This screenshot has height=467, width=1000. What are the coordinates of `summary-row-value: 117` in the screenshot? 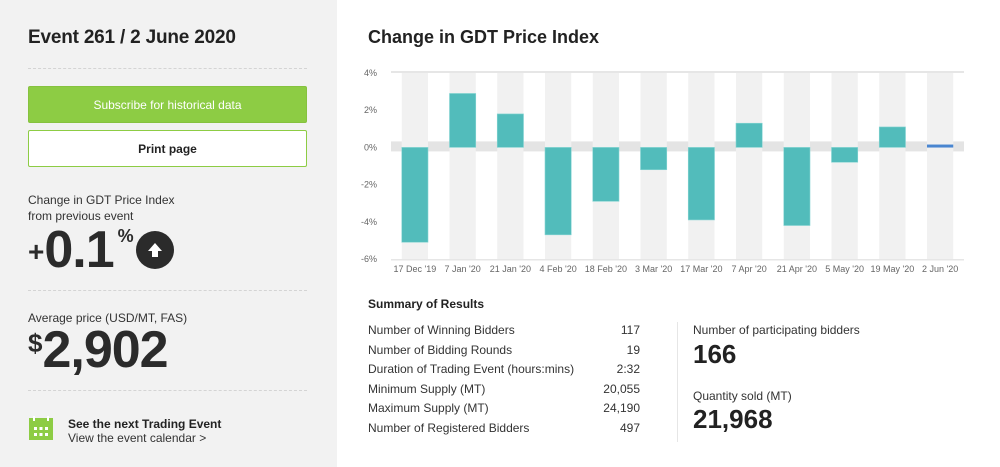 It's located at (630, 330).